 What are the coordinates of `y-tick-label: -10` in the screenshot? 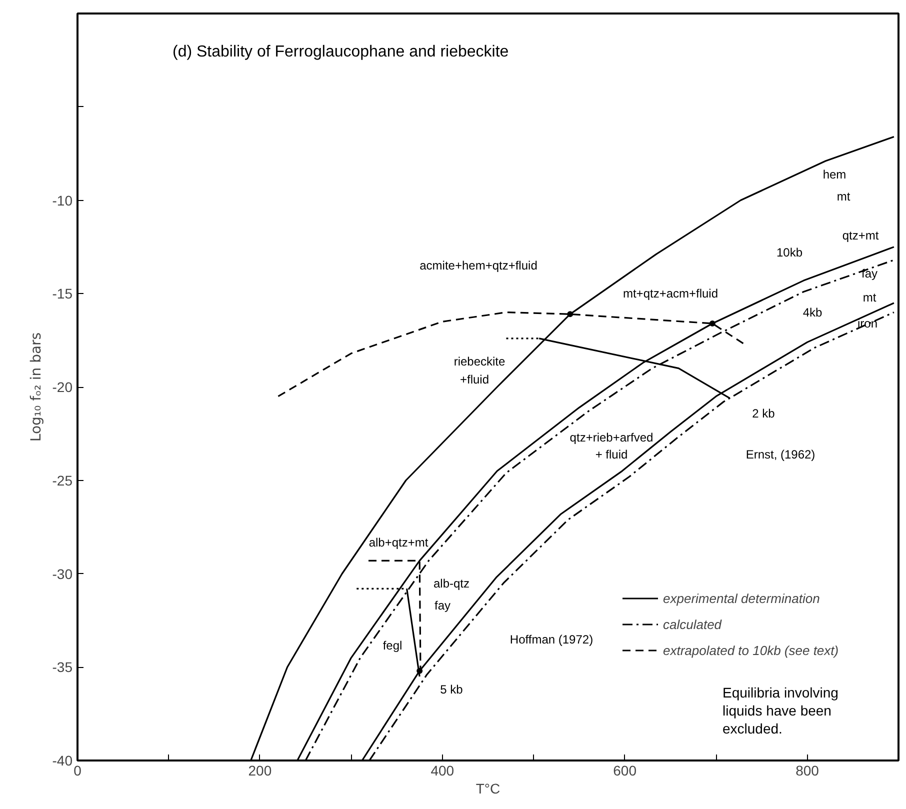 It's located at (62, 200).